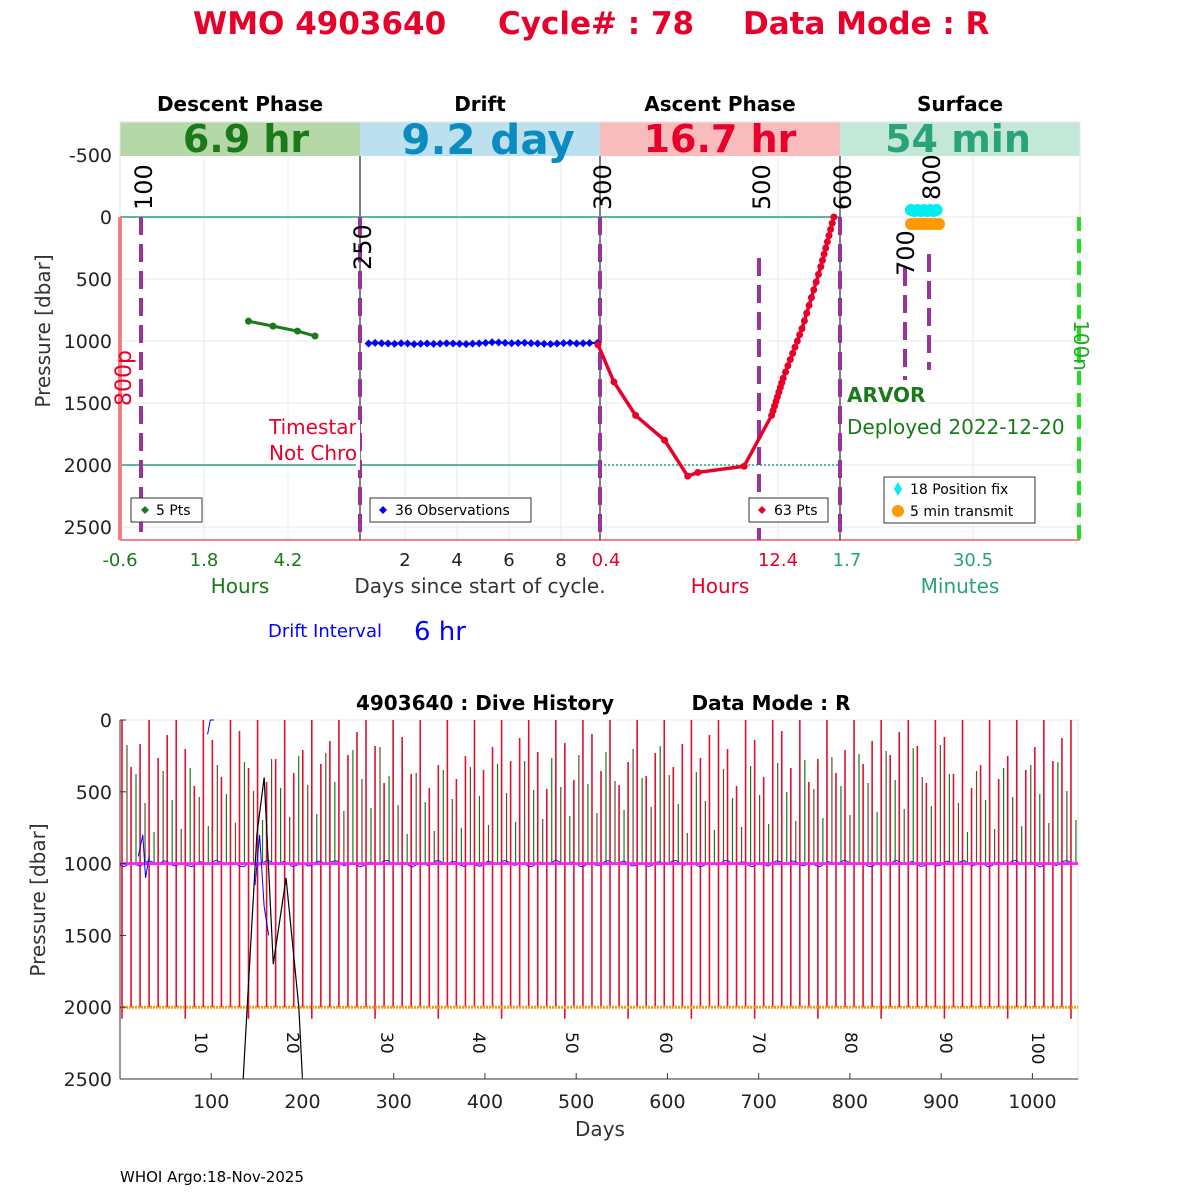 The image size is (1200, 1200). What do you see at coordinates (88, 1008) in the screenshot?
I see `bottom-ytick-label: 2000` at bounding box center [88, 1008].